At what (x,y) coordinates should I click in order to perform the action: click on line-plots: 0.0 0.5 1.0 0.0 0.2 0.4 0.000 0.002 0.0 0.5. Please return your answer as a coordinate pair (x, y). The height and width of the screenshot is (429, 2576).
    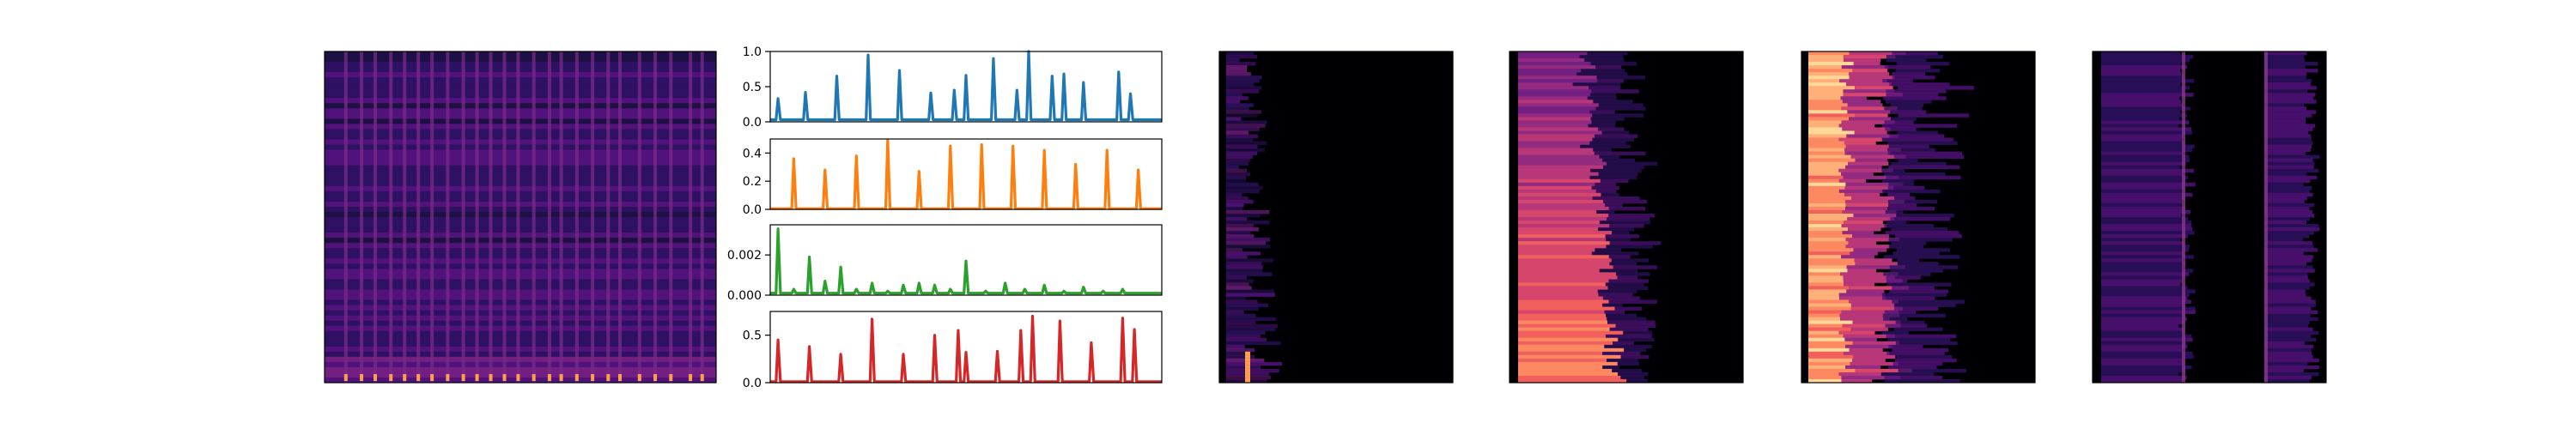
    Looking at the image, I should click on (945, 218).